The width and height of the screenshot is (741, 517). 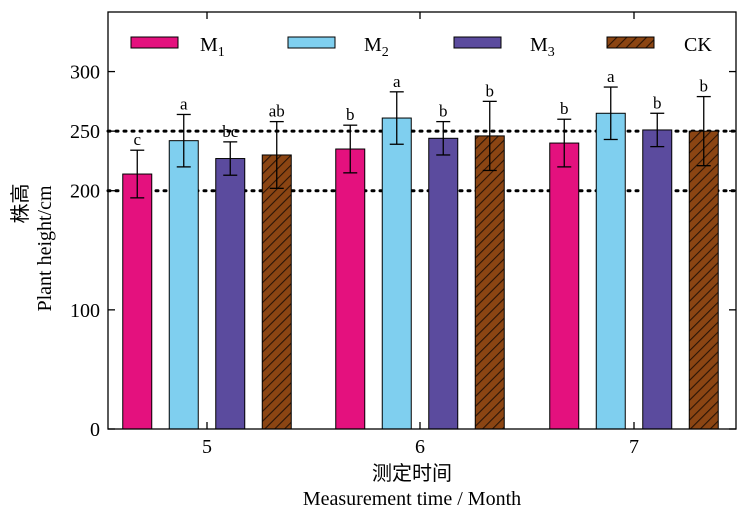 I want to click on legend-label: M1, so click(x=212, y=47).